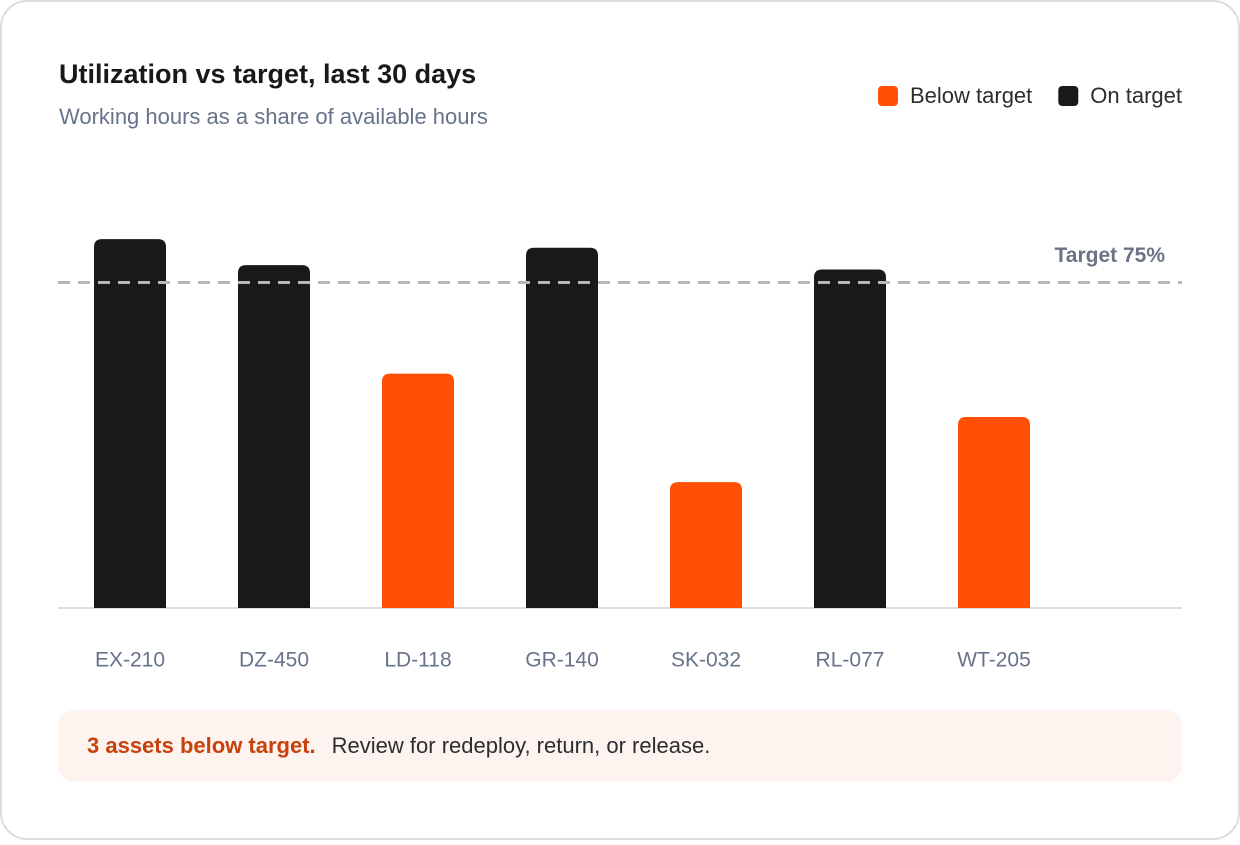  I want to click on legend-label: On target, so click(1136, 95).